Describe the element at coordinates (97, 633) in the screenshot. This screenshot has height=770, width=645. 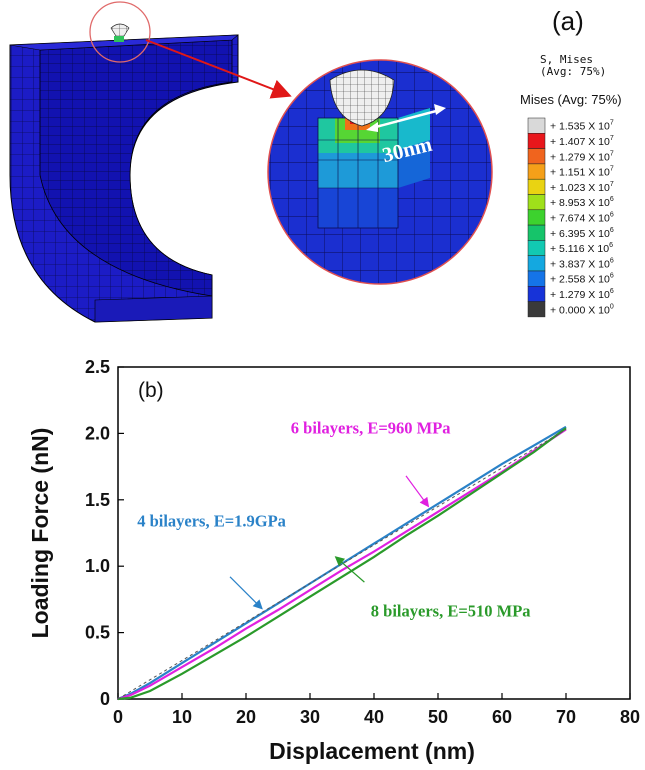
I see `y-tick-label: 0.5` at that location.